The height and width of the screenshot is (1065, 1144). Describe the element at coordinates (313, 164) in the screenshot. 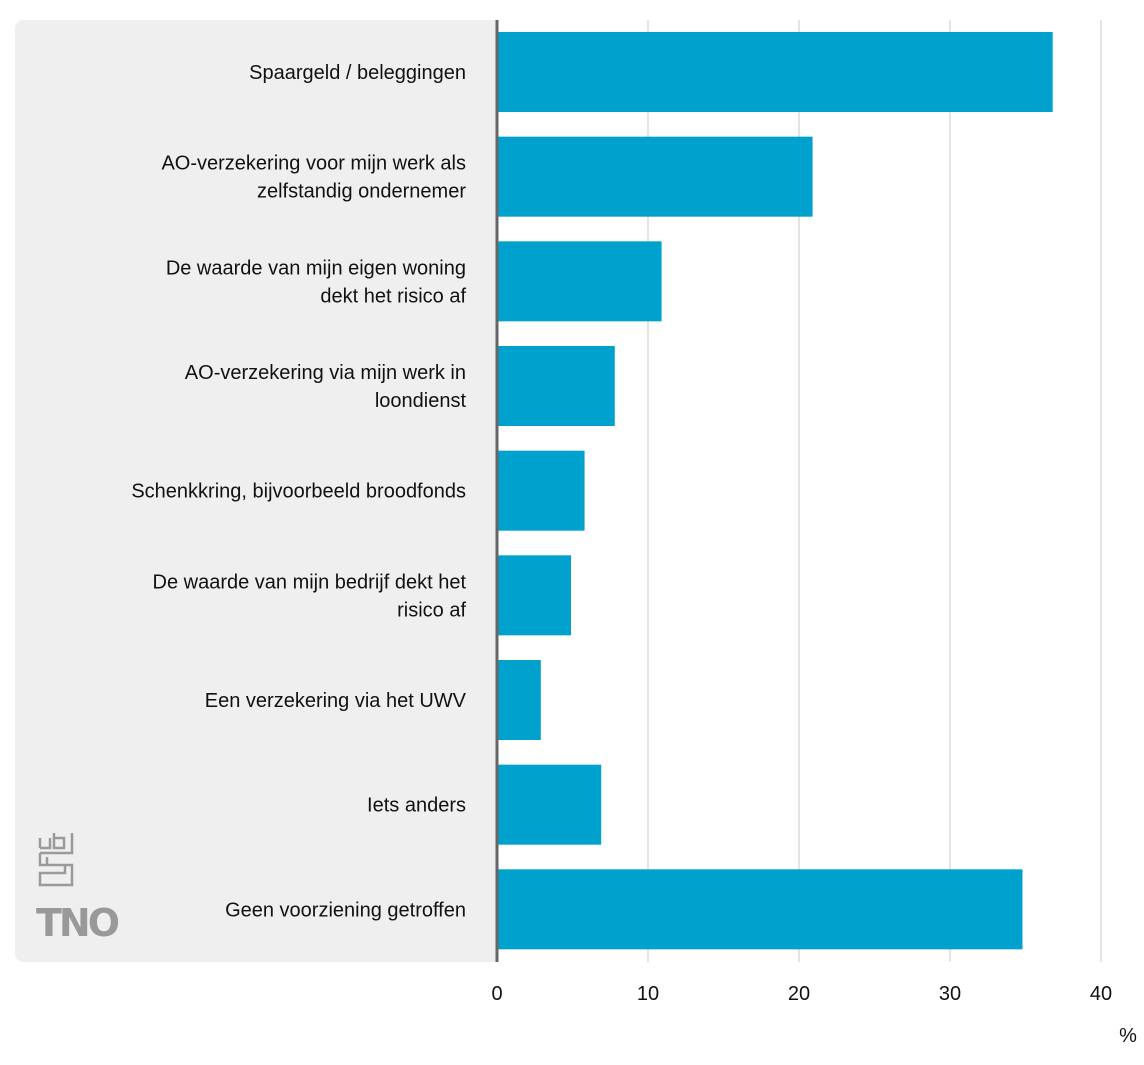

I see `category-label-line: AO-verzekering voor mijn werk als` at that location.